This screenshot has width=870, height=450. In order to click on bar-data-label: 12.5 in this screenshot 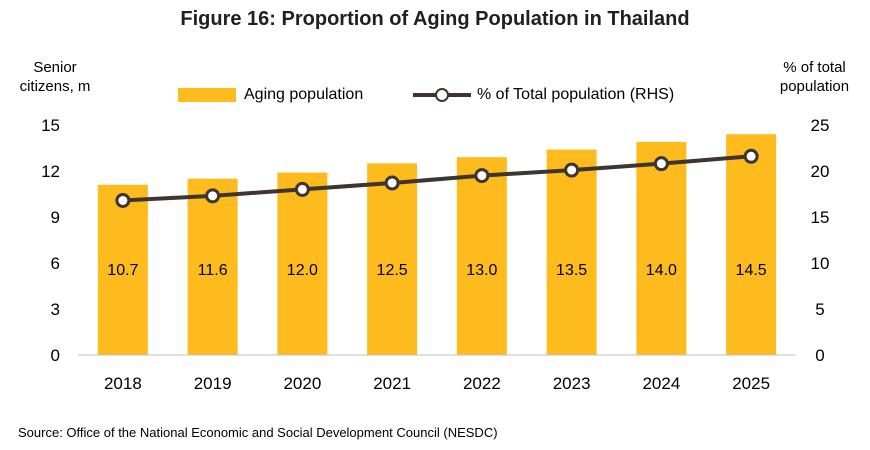, I will do `click(392, 270)`.